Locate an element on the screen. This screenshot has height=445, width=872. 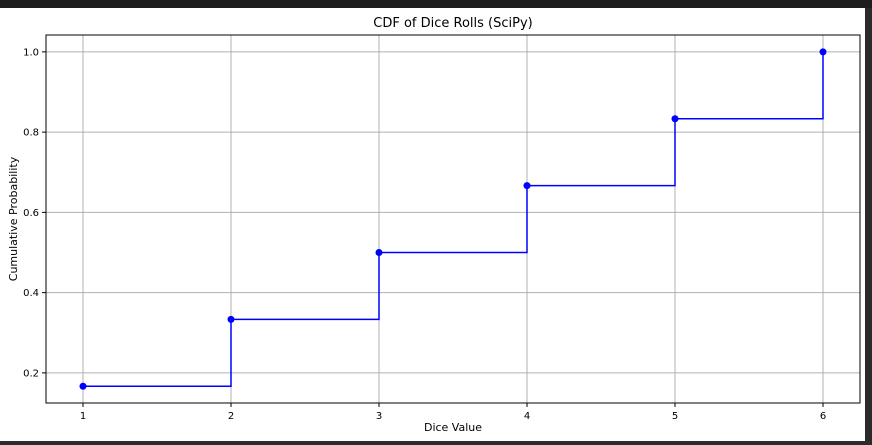
x-tick-label: 4 is located at coordinates (527, 416).